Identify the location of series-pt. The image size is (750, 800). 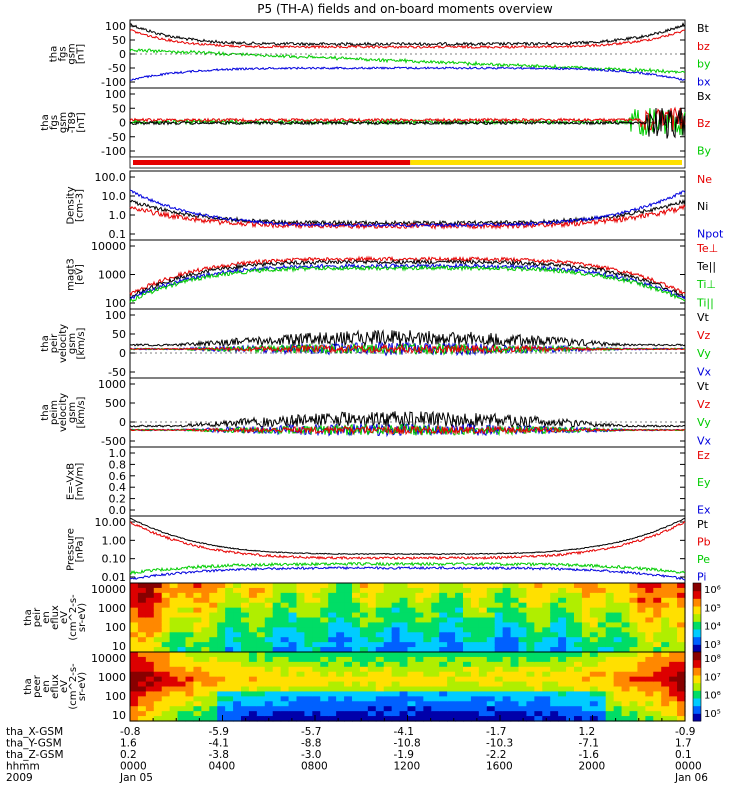
(407, 536).